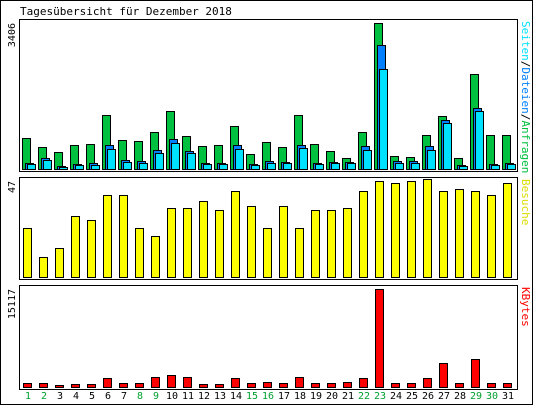 Image resolution: width=533 pixels, height=405 pixels. What do you see at coordinates (12, 304) in the screenshot?
I see `panel-3-max-label: 15117` at bounding box center [12, 304].